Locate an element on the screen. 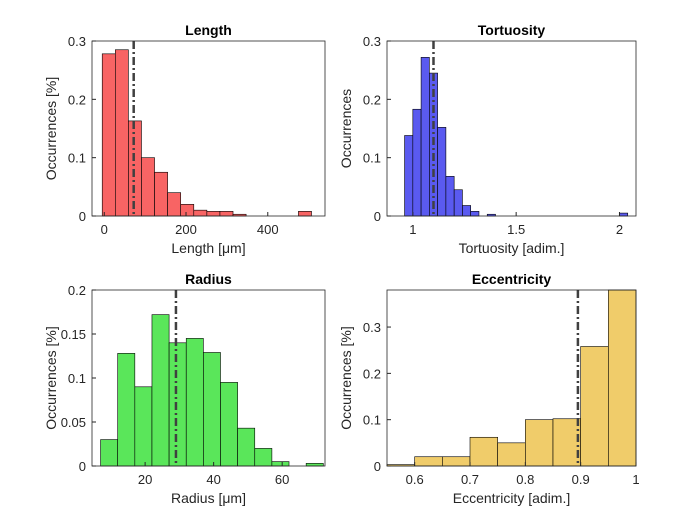 This screenshot has width=700, height=530. x-tick-label: 0.9 is located at coordinates (581, 479).